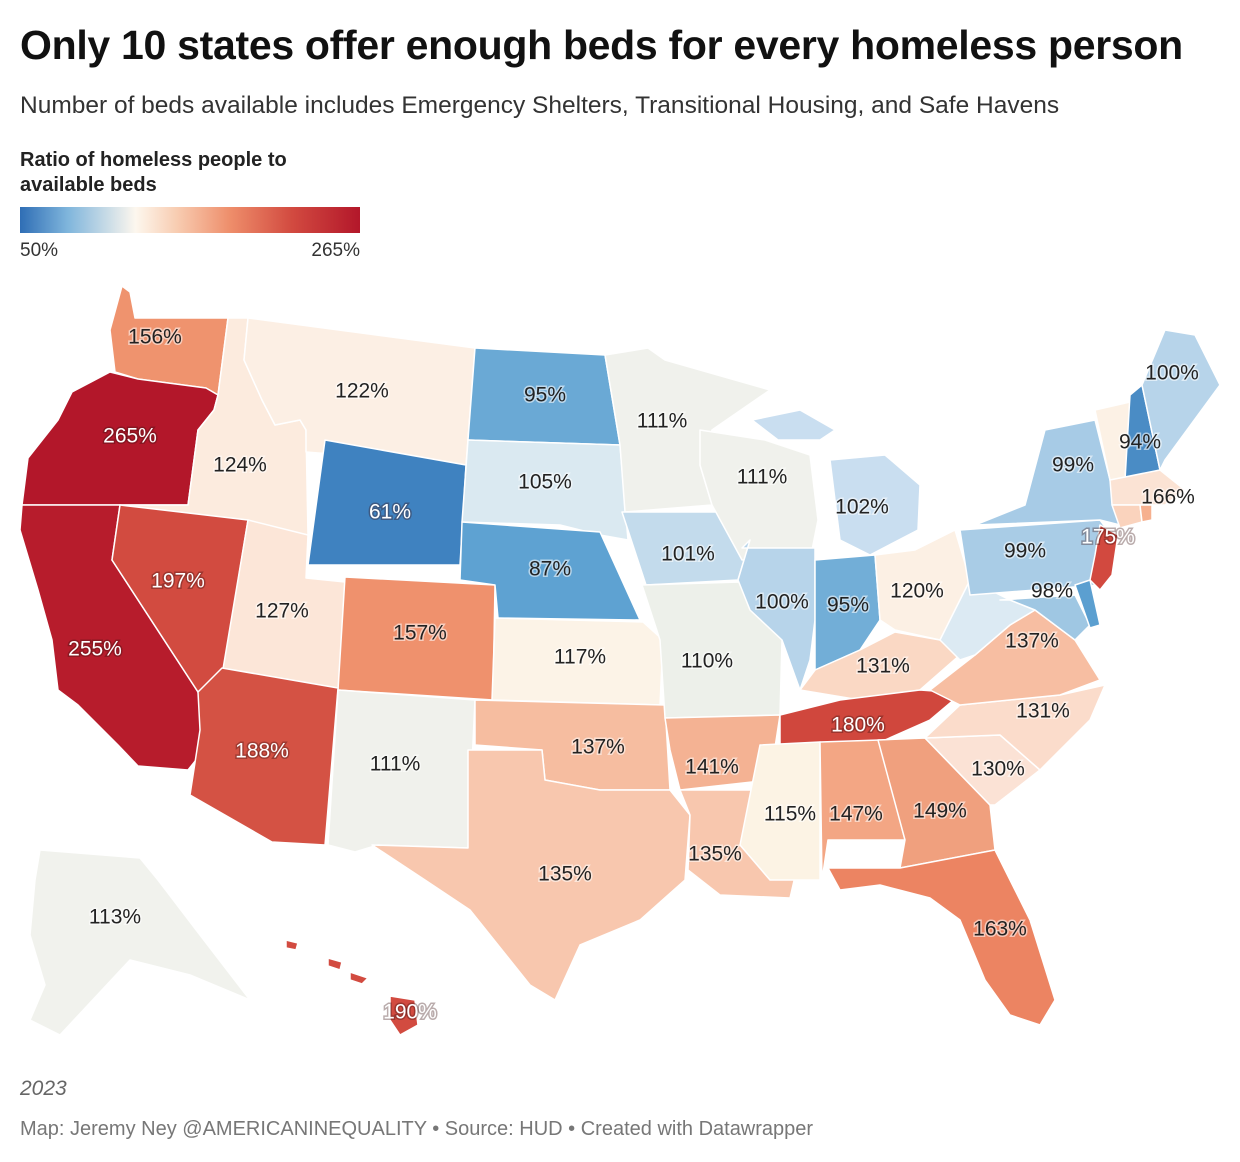 This screenshot has height=1162, width=1240. Describe the element at coordinates (39, 250) in the screenshot. I see `legend-min-label: 50%` at that location.